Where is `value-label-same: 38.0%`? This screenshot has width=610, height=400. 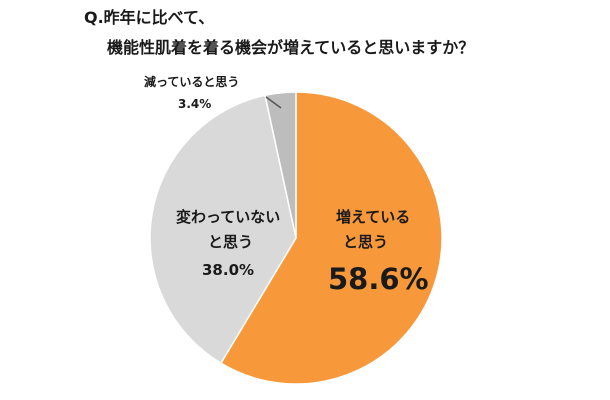
value-label-same: 38.0% is located at coordinates (228, 270).